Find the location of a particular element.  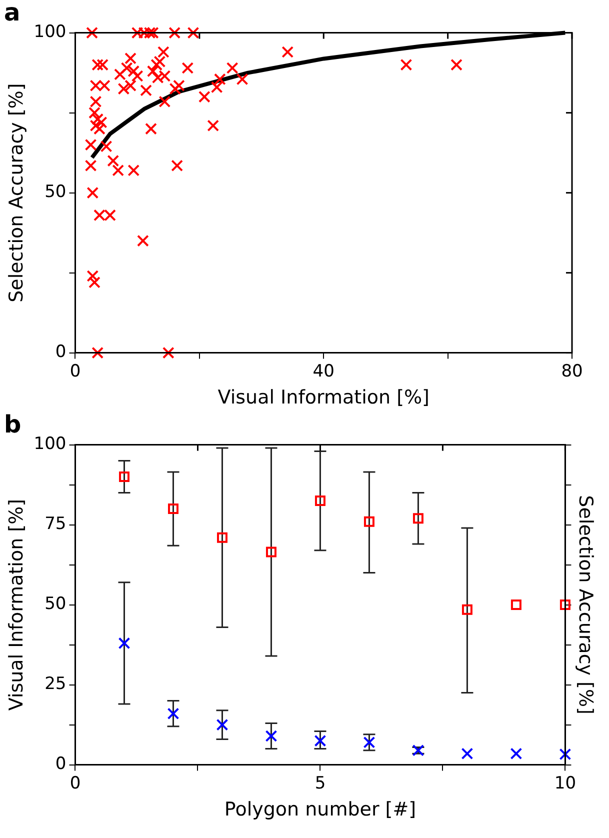

y-axis-title: Selection Accuracy [%] is located at coordinates (16, 192).